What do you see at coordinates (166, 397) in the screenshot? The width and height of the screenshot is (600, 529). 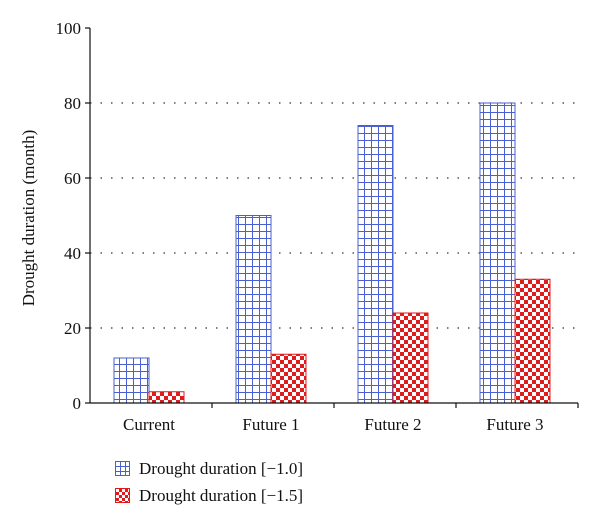 I see `bar-series-2-current` at bounding box center [166, 397].